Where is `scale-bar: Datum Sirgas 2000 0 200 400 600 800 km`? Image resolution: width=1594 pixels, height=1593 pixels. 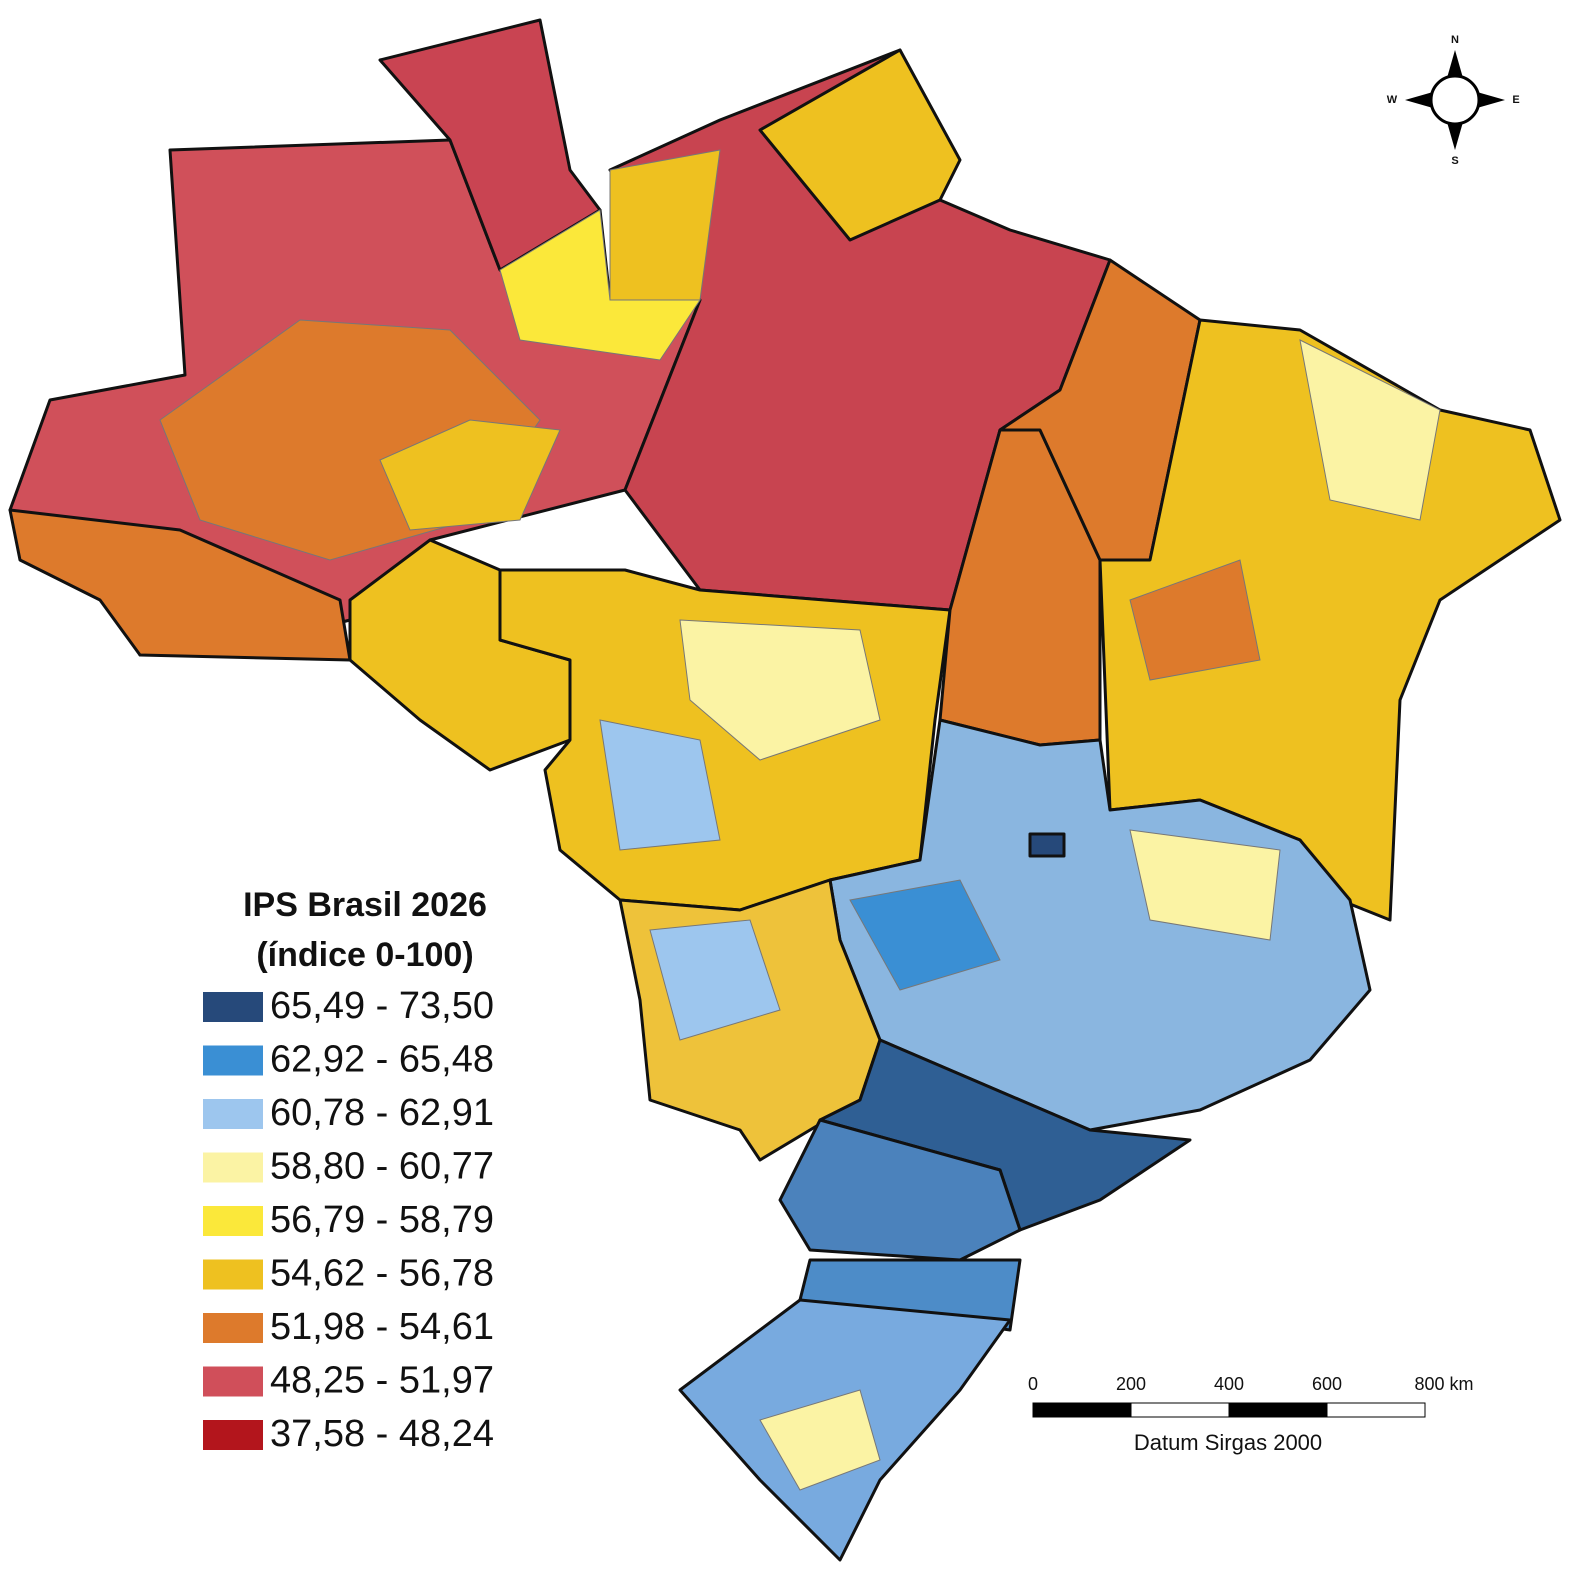
scale-bar: Datum Sirgas 2000 0 200 400 600 800 km is located at coordinates (1251, 1414).